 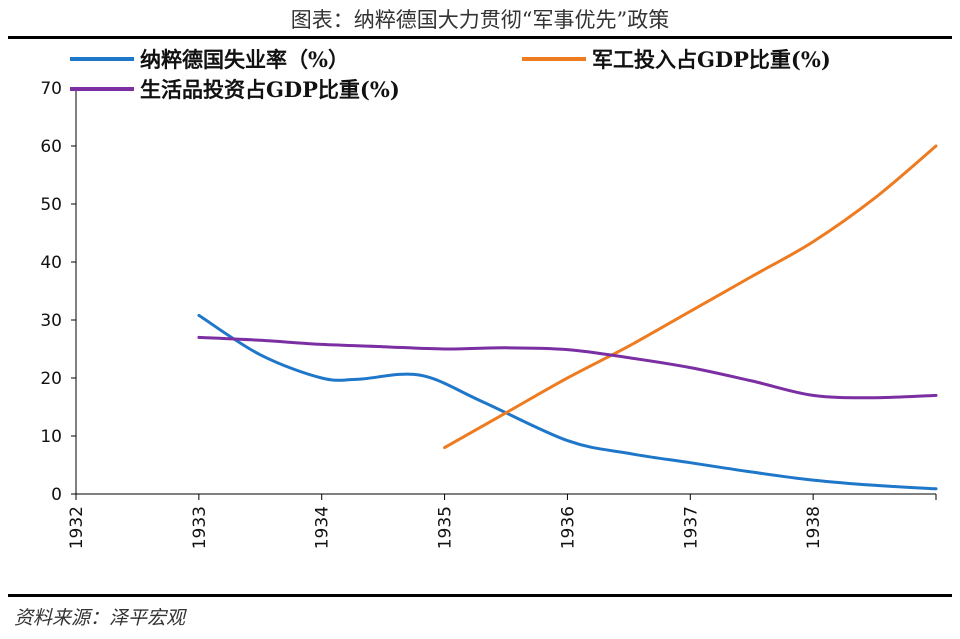 What do you see at coordinates (480, 595) in the screenshot?
I see `bottom-rule` at bounding box center [480, 595].